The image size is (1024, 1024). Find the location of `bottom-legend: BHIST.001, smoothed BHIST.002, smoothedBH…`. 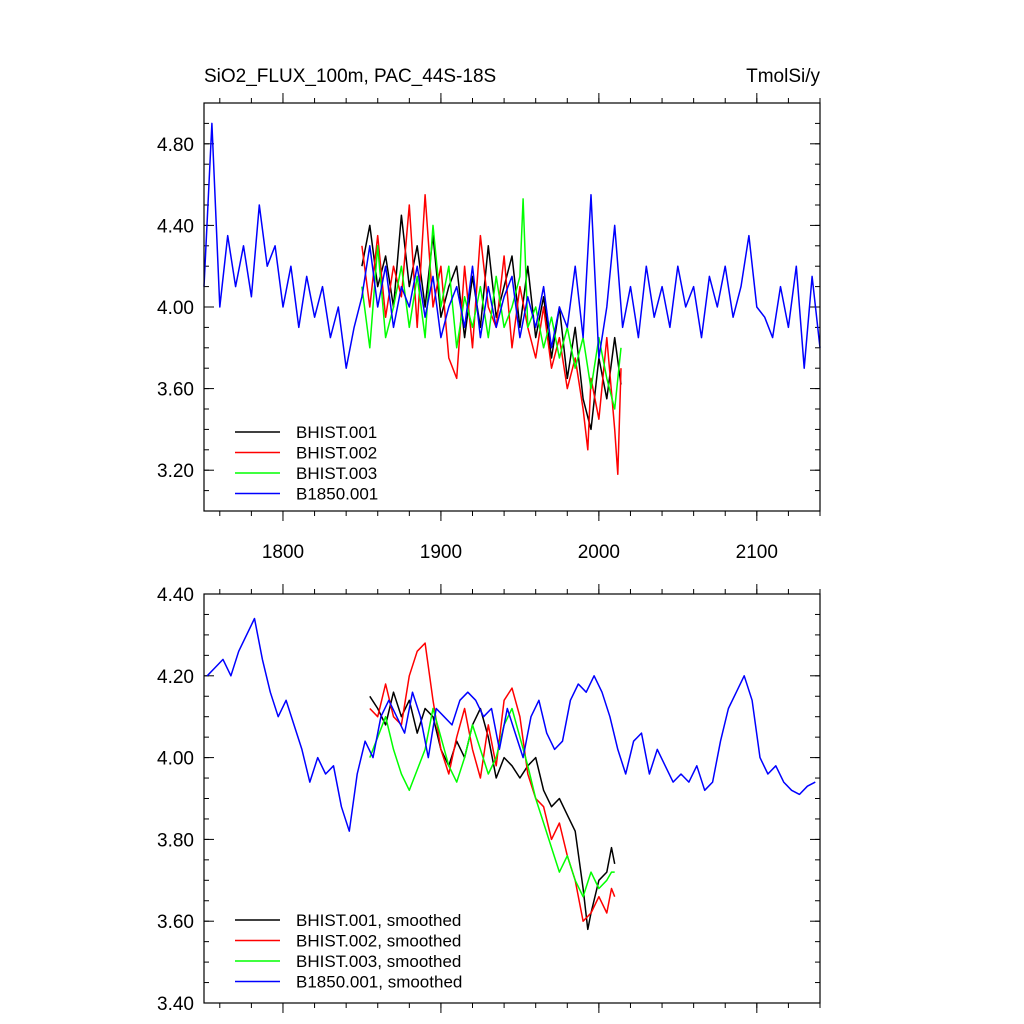

bottom-legend: BHIST.001, smoothed BHIST.002, smoothedBH… is located at coordinates (348, 951).